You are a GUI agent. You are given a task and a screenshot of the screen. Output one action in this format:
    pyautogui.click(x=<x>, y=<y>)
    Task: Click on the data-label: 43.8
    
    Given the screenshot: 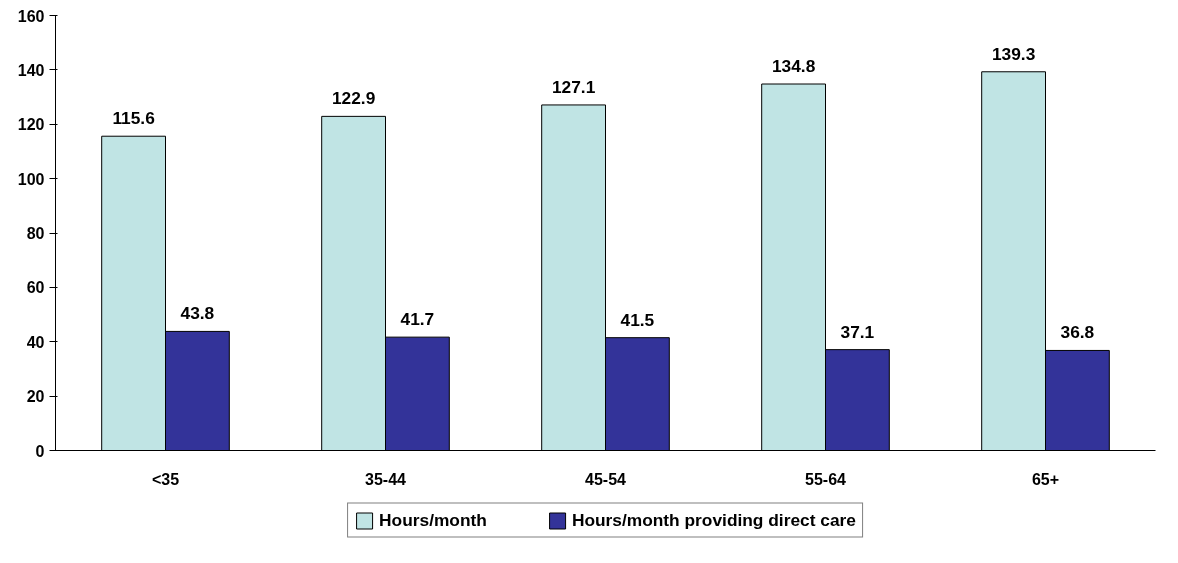 What is the action you would take?
    pyautogui.click(x=197, y=313)
    